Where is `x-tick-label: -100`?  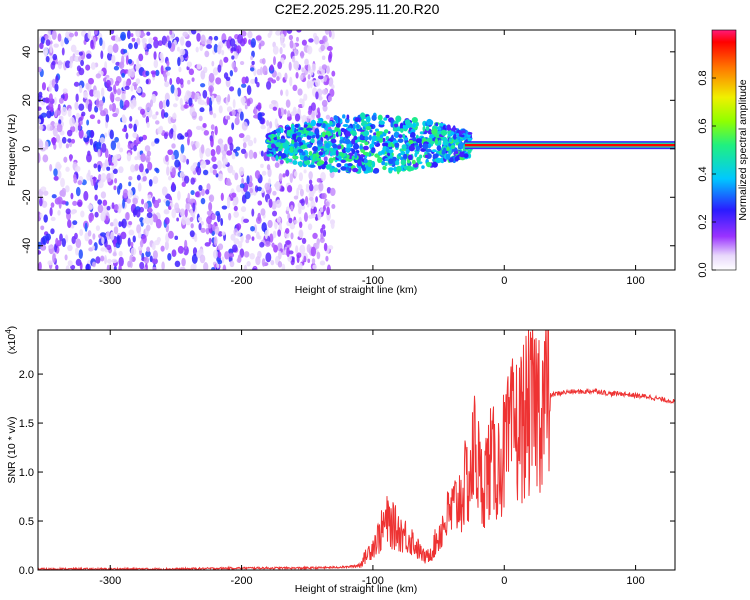
x-tick-label: -100 is located at coordinates (373, 281).